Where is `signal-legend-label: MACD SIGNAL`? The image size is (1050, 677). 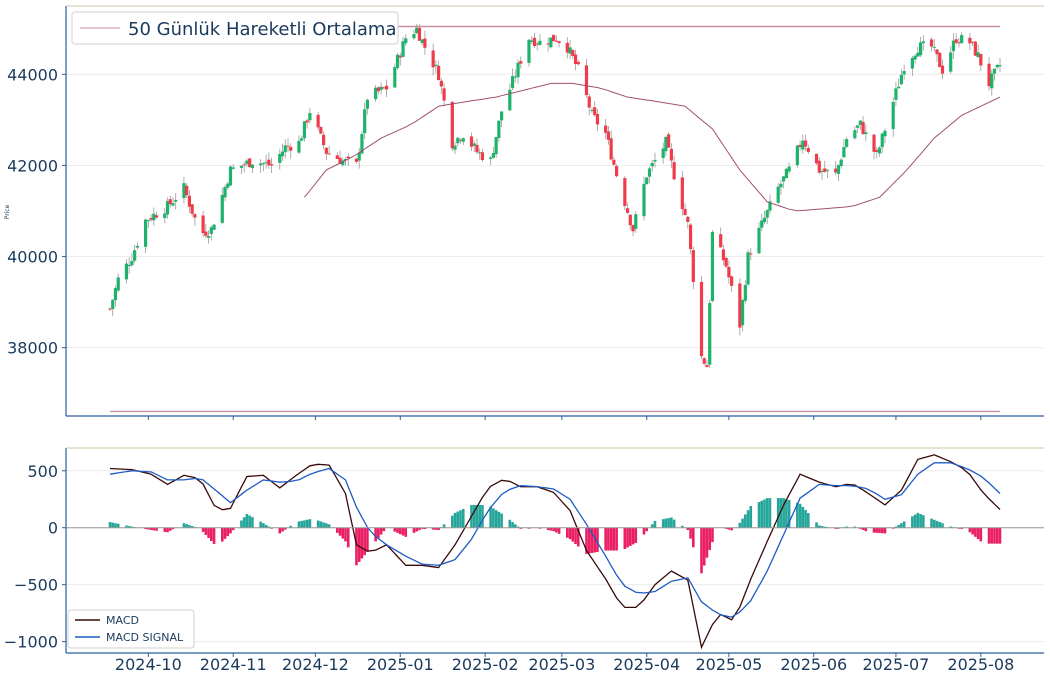 signal-legend-label: MACD SIGNAL is located at coordinates (145, 637).